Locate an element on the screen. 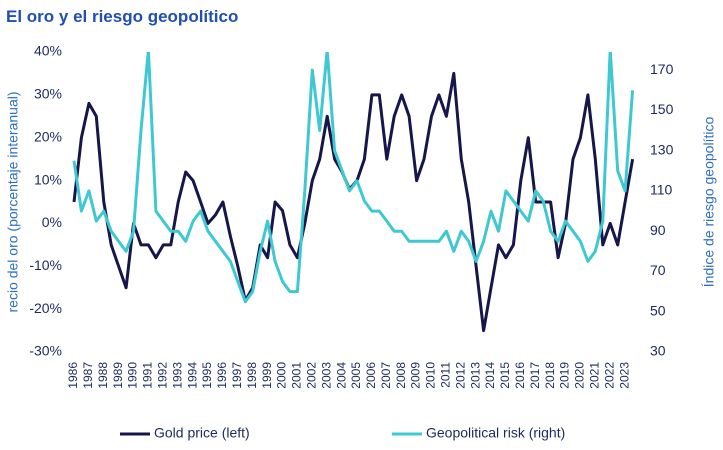 The height and width of the screenshot is (450, 723). x-tick-label: 2008 is located at coordinates (401, 375).